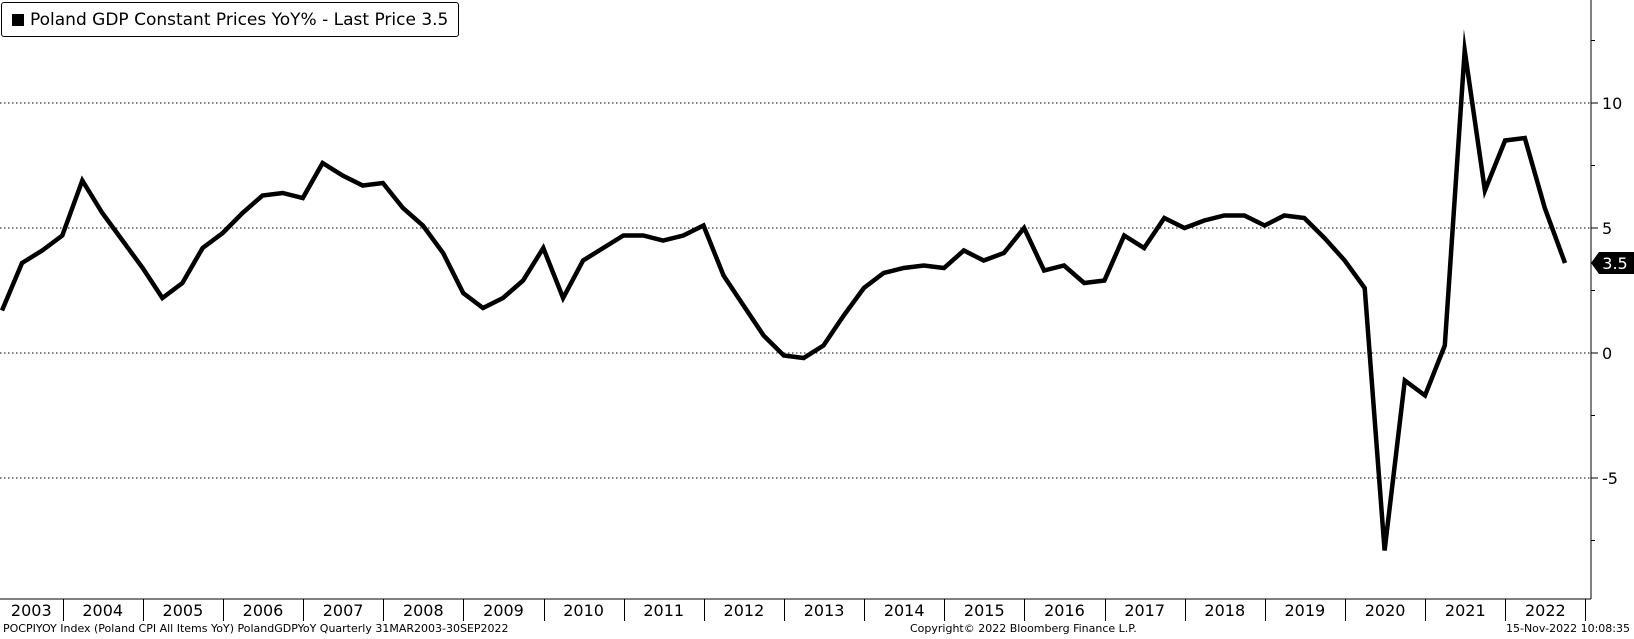  What do you see at coordinates (1567, 628) in the screenshot?
I see `footer-timestamp: 15-Nov-2022 10:08:35` at bounding box center [1567, 628].